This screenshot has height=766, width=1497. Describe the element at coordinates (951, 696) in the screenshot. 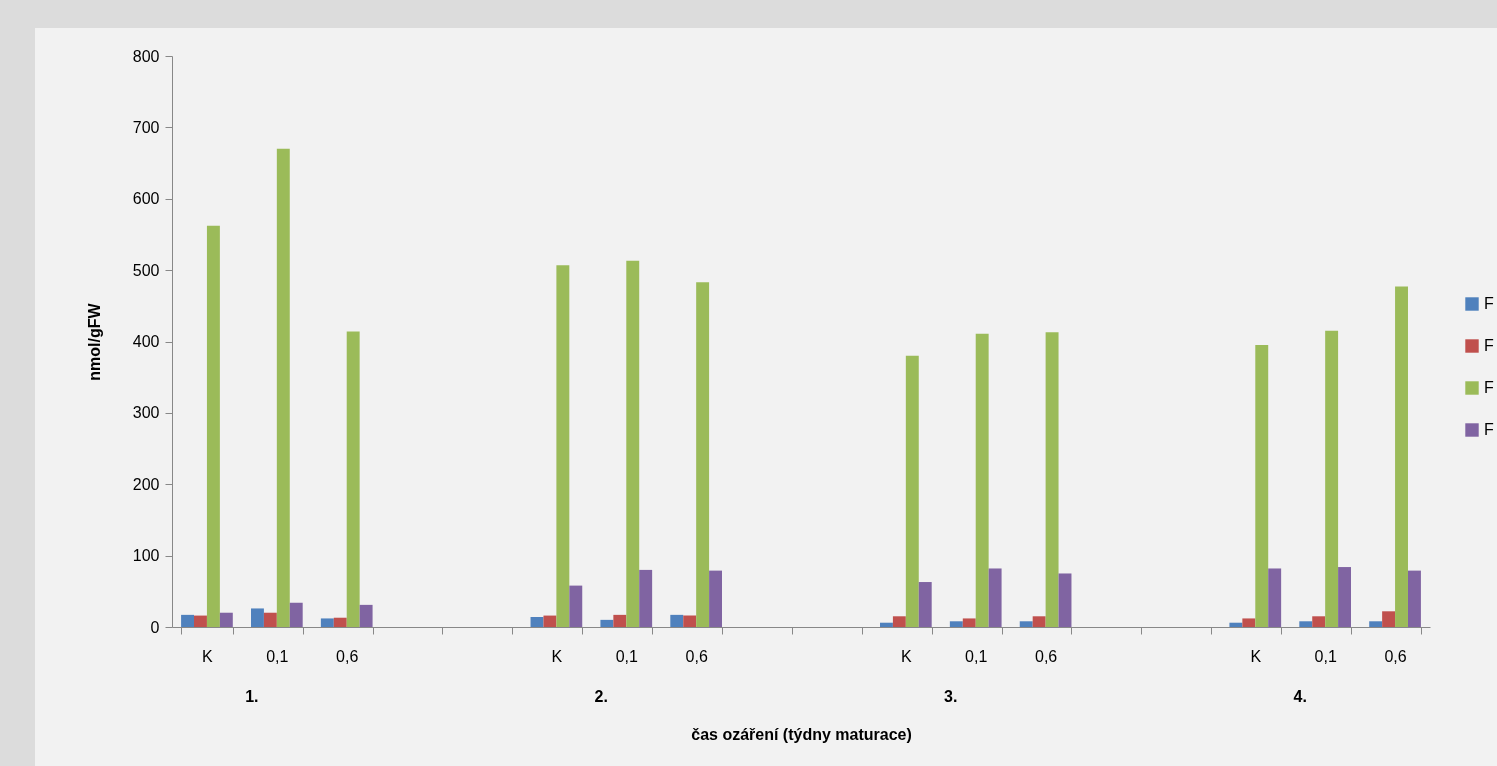

I see `text: 3.` at that location.